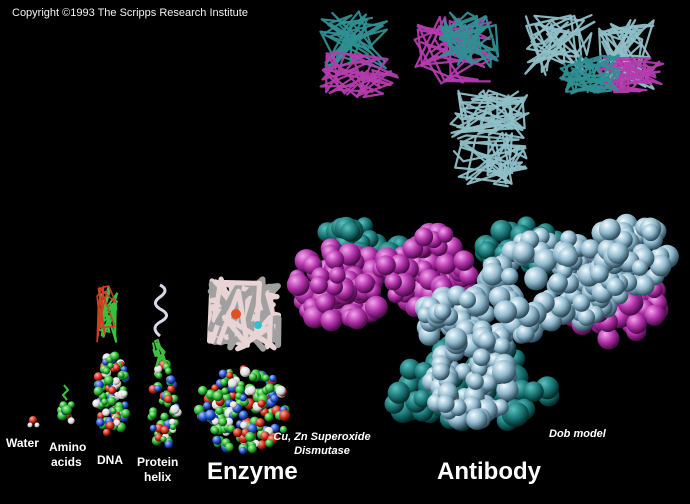 Image resolution: width=690 pixels, height=504 pixels. Describe the element at coordinates (33, 420) in the screenshot. I see `water-oxygen` at that location.